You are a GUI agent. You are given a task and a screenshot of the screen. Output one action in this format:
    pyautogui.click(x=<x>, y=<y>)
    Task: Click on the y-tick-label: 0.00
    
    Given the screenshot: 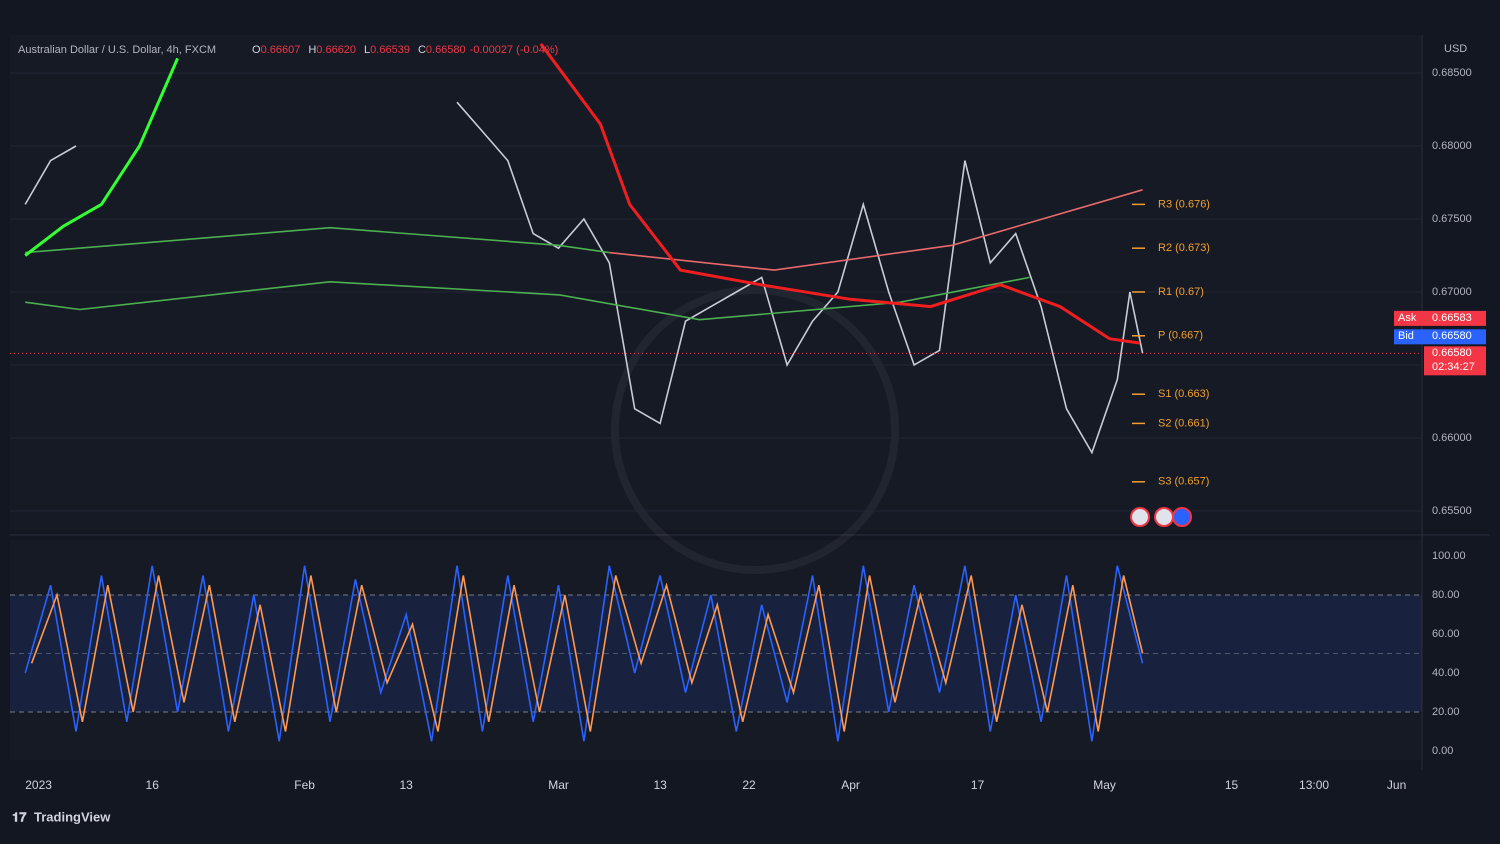 What is the action you would take?
    pyautogui.click(x=1442, y=751)
    